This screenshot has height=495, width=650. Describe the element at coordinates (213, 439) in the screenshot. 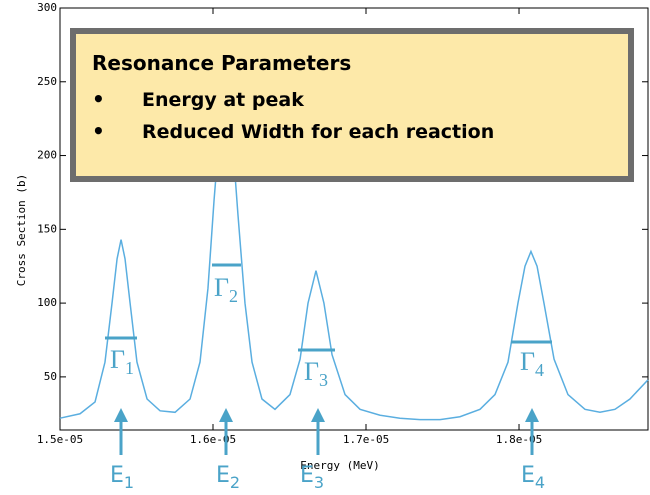

I see `x-tick-label: 1.6e-05` at that location.